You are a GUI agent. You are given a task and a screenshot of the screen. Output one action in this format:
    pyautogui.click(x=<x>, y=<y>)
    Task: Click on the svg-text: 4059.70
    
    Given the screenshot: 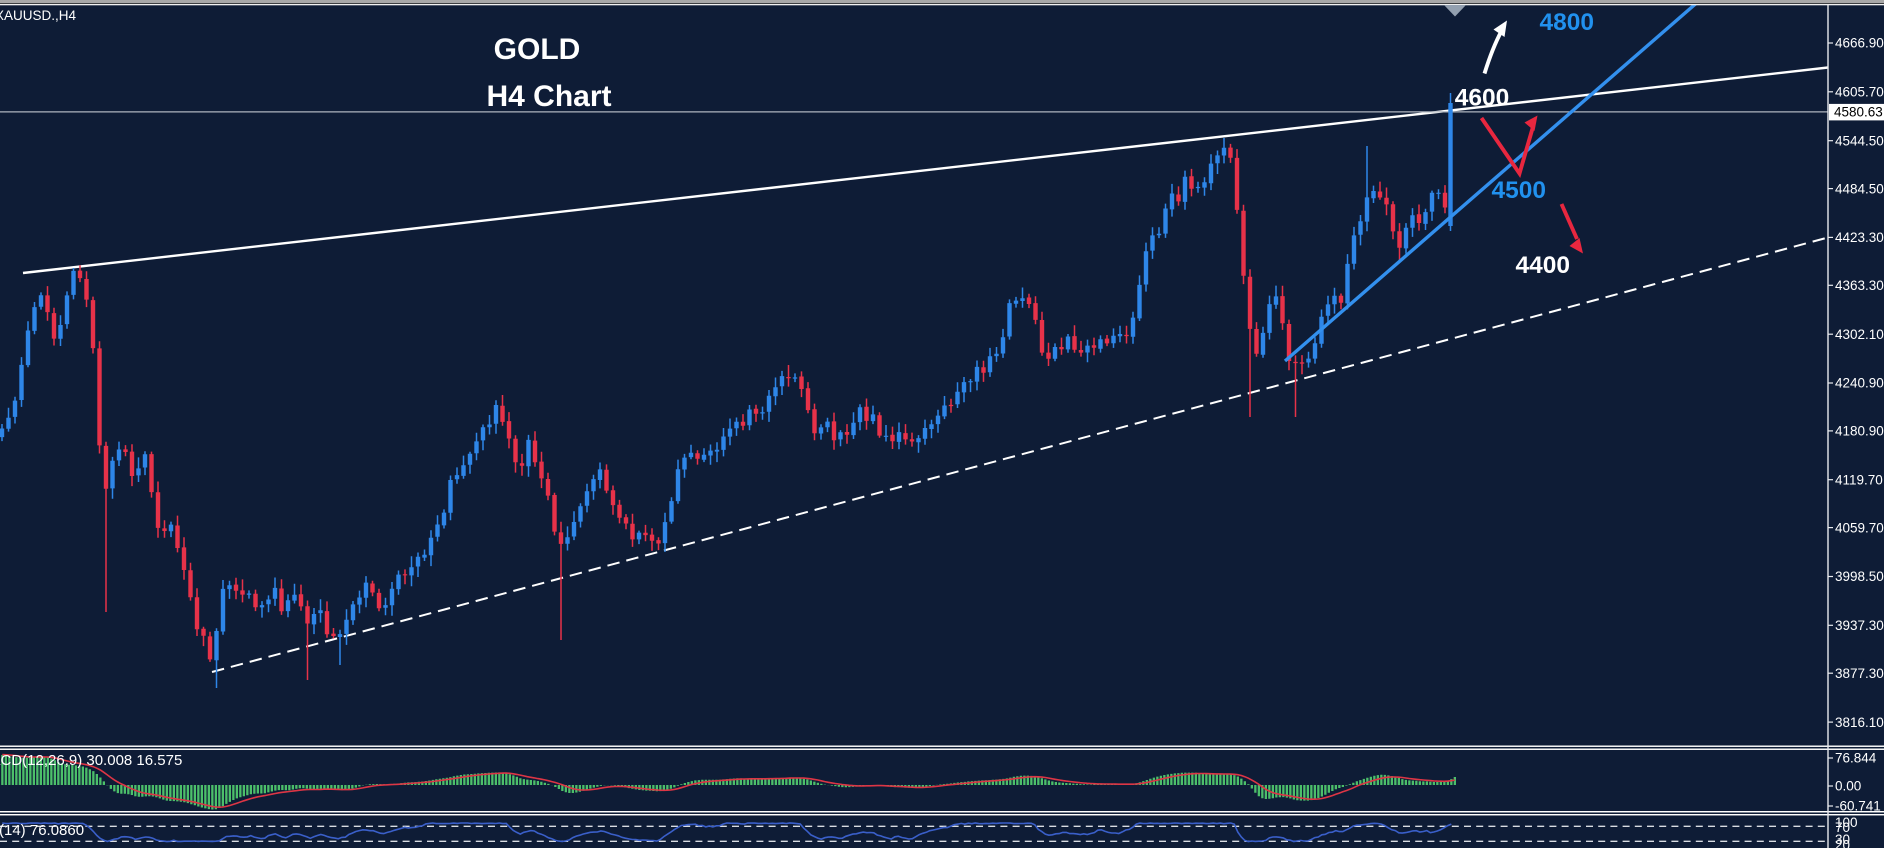 What is the action you would take?
    pyautogui.click(x=1859, y=527)
    